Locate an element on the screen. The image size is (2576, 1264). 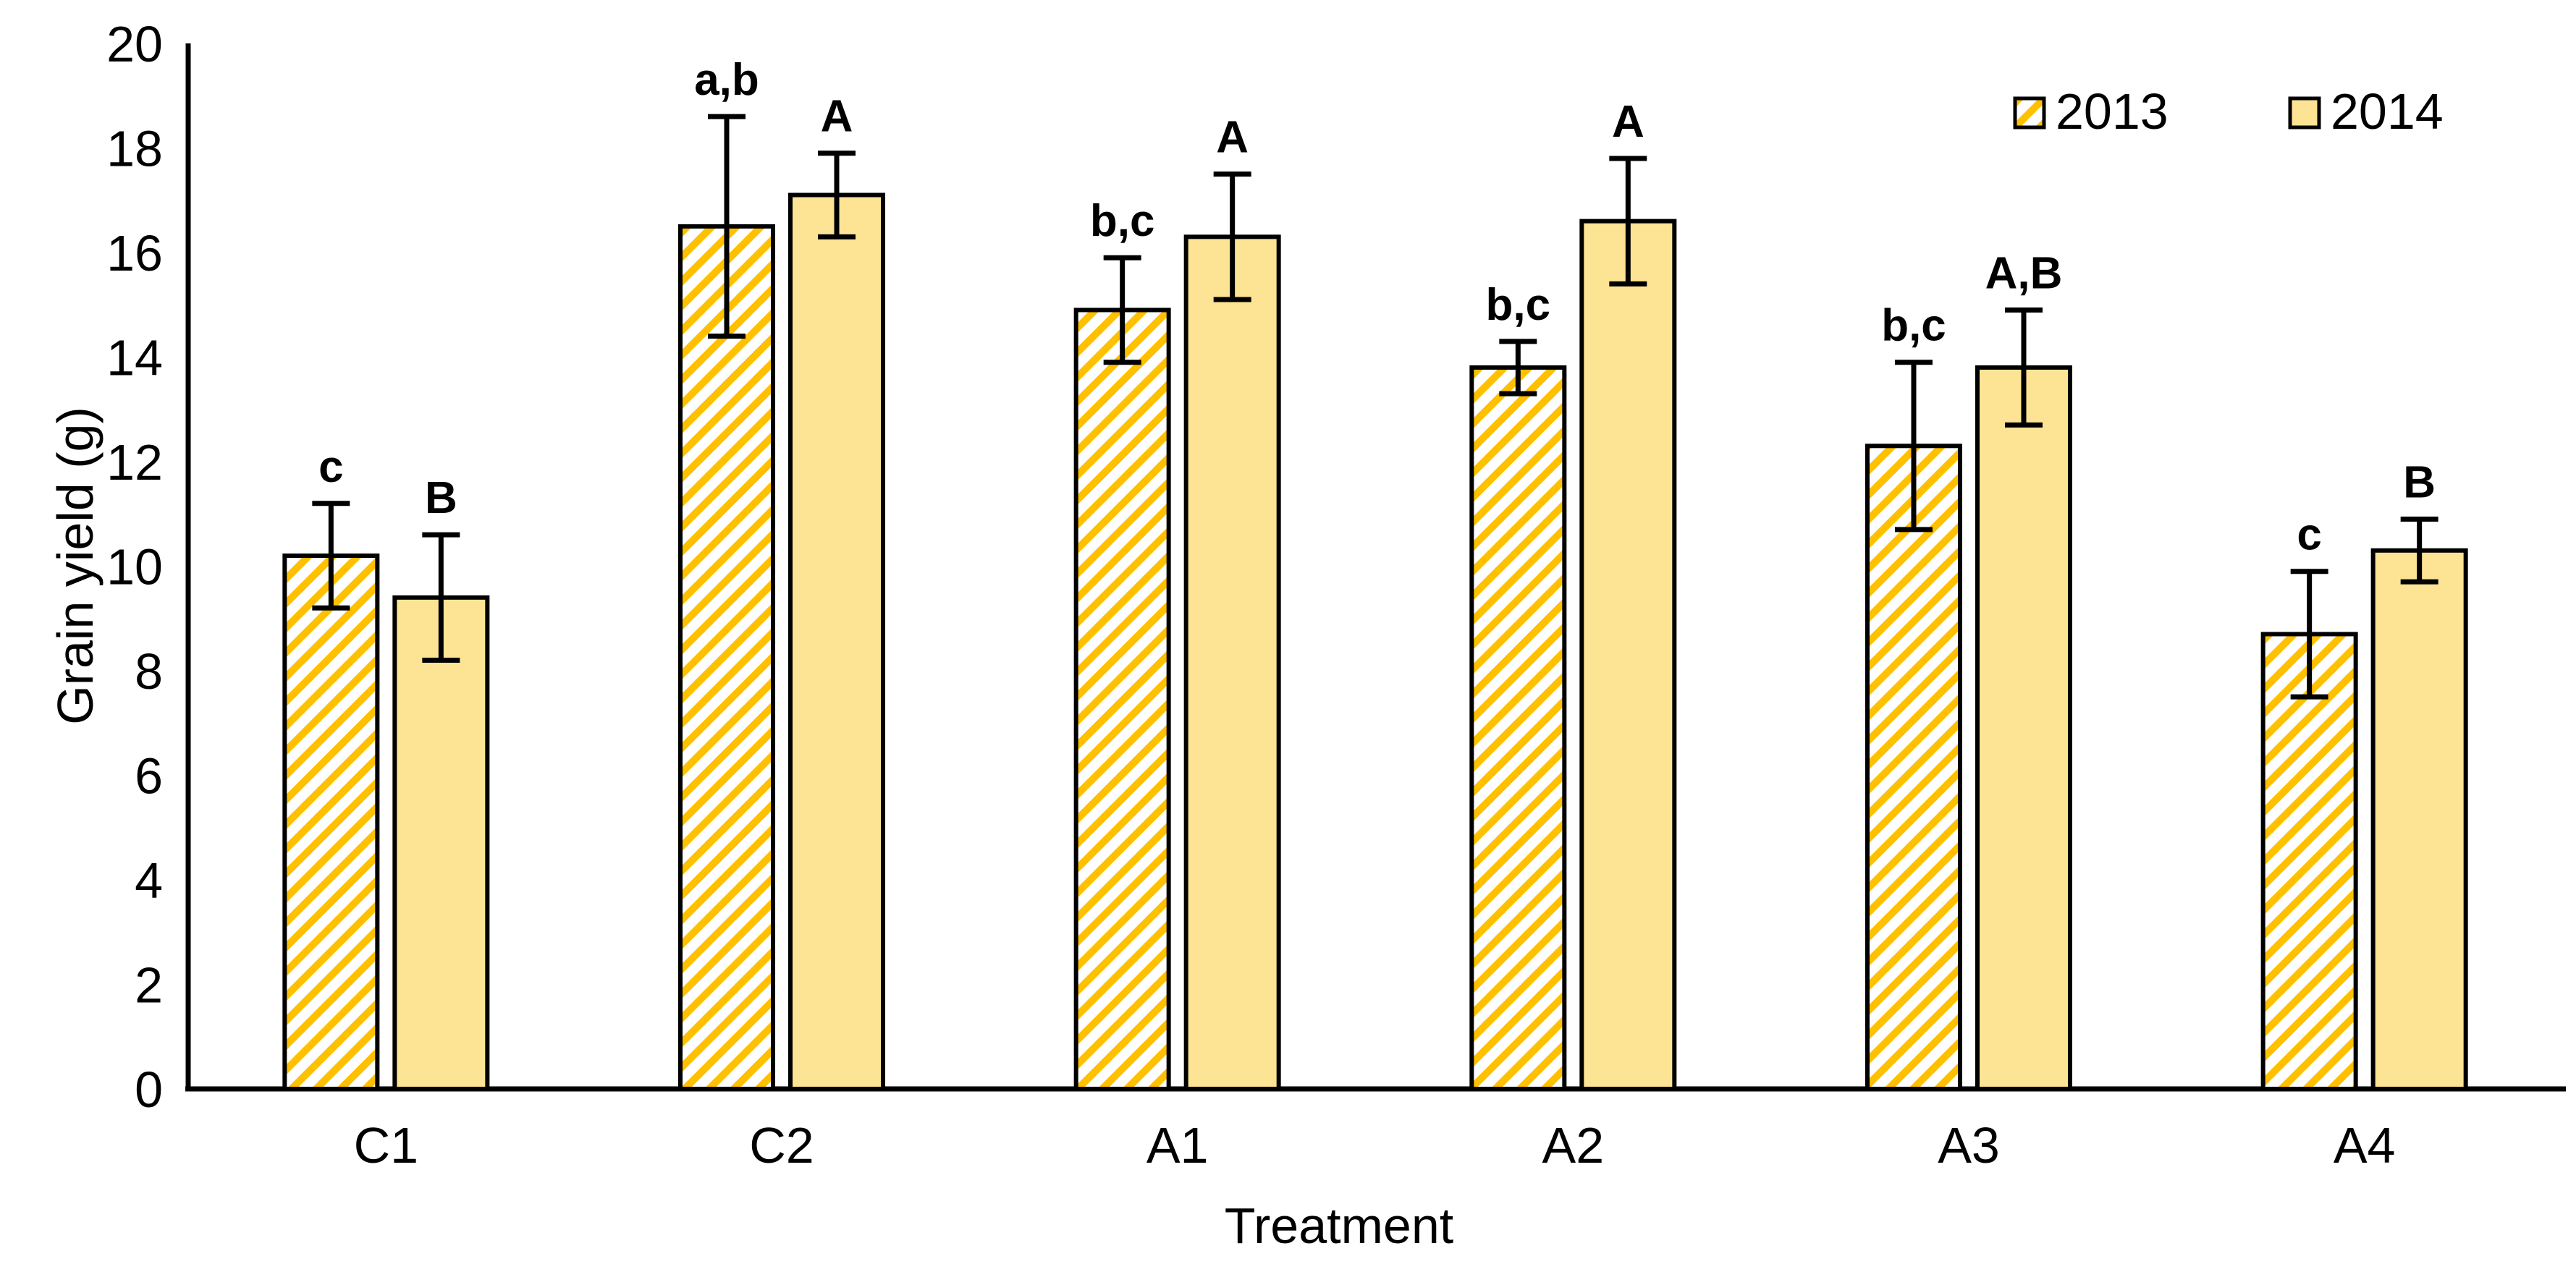
sig-letter-2014-C2: A is located at coordinates (837, 117).